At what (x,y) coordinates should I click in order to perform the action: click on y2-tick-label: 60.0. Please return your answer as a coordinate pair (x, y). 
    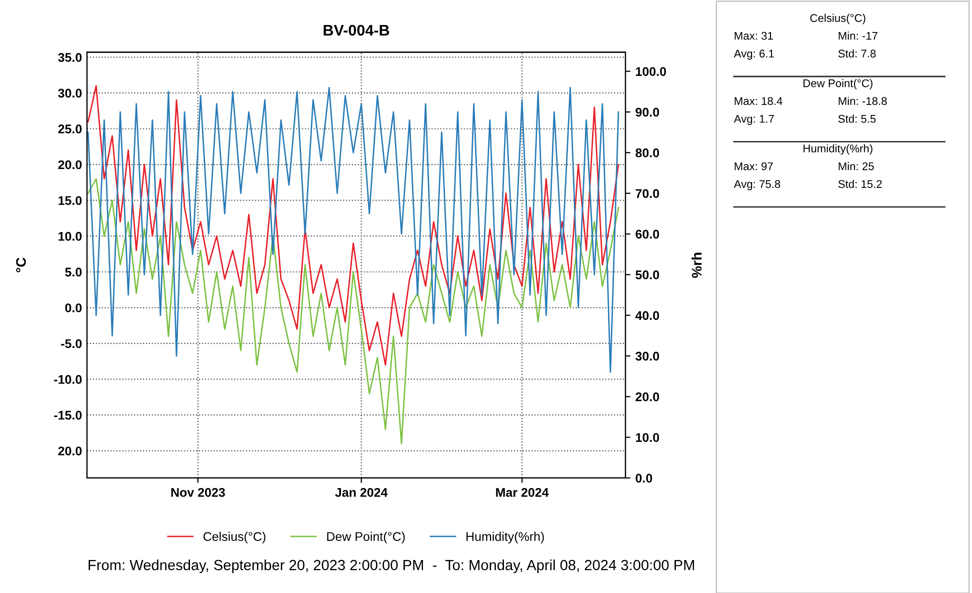
    Looking at the image, I should click on (648, 234).